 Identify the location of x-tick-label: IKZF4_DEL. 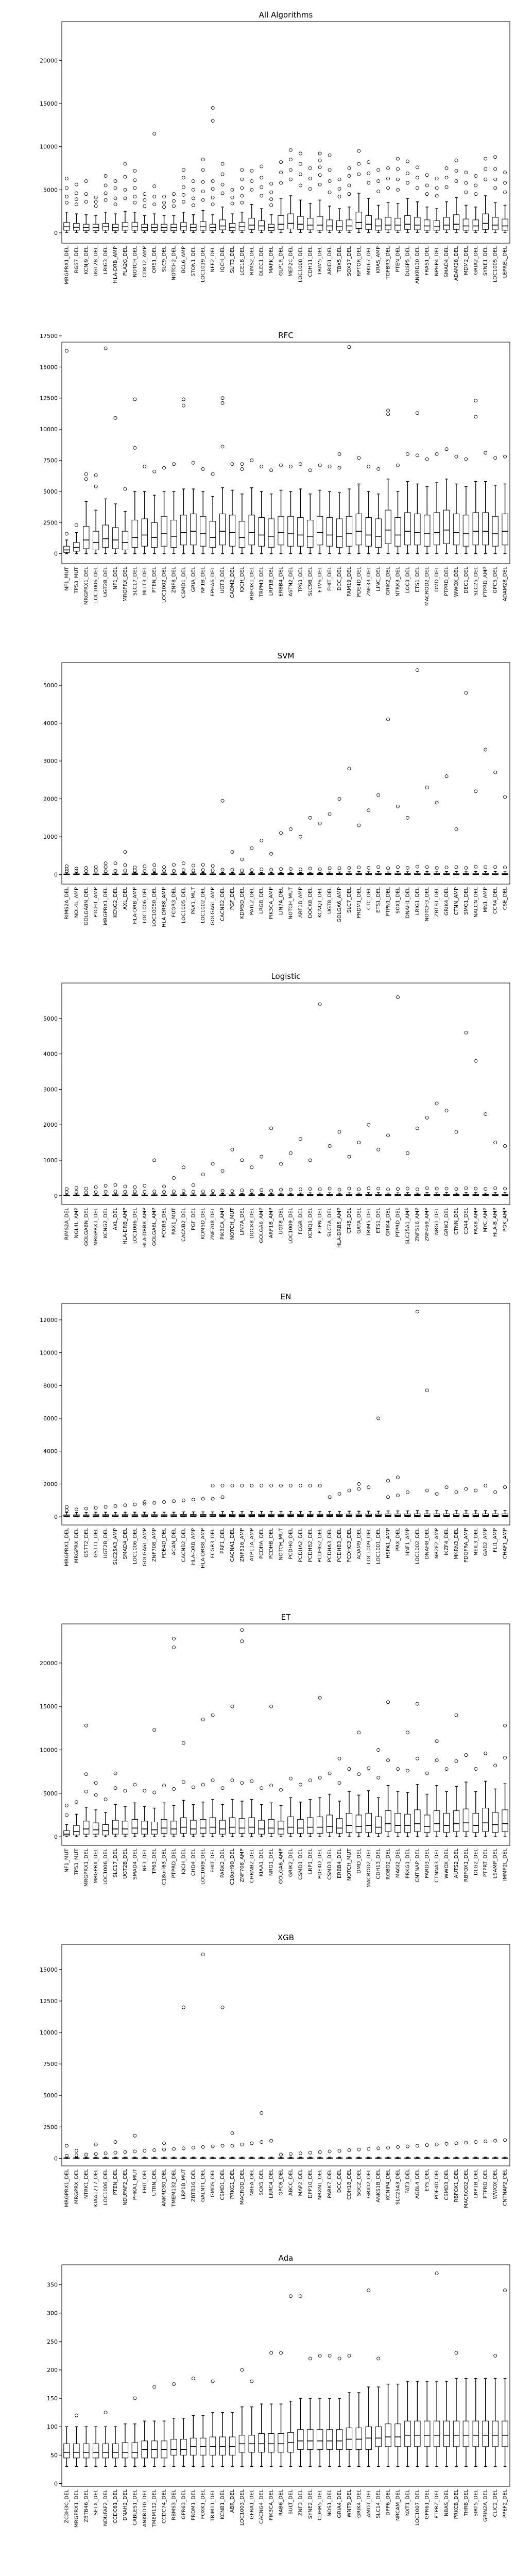
(447, 1541).